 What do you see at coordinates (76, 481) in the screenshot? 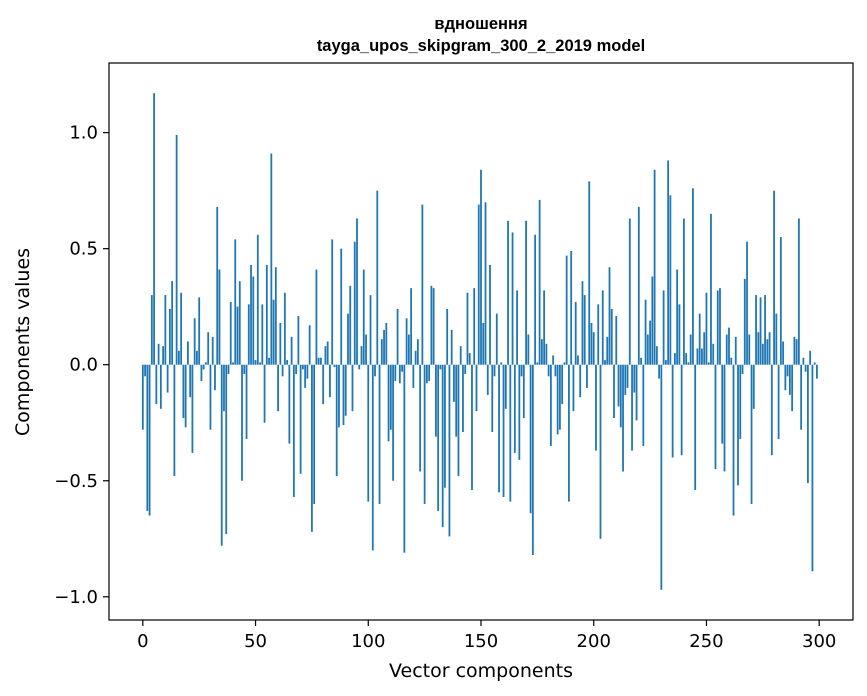
I see `y-tick-label: −0.5` at bounding box center [76, 481].